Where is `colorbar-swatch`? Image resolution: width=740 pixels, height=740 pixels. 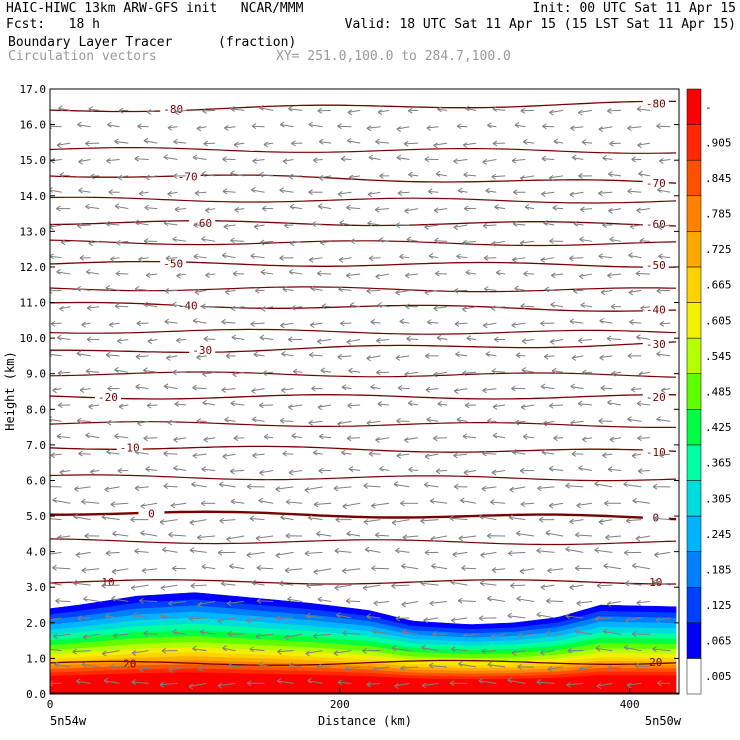 colorbar-swatch is located at coordinates (694, 284).